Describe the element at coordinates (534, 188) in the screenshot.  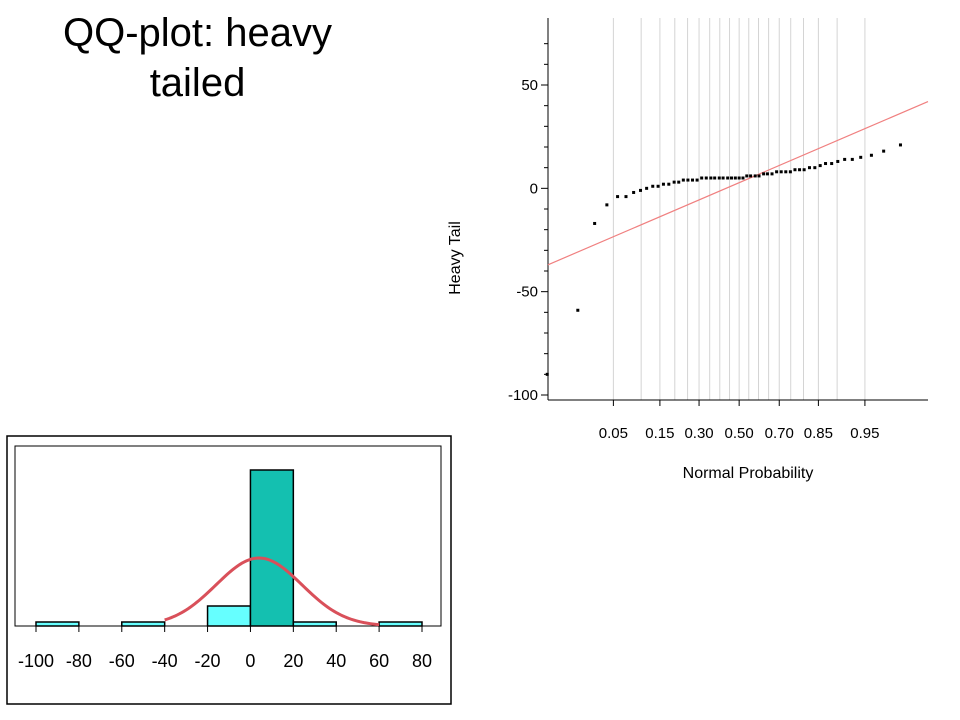
I see `qq-y-tick-label: 0` at that location.